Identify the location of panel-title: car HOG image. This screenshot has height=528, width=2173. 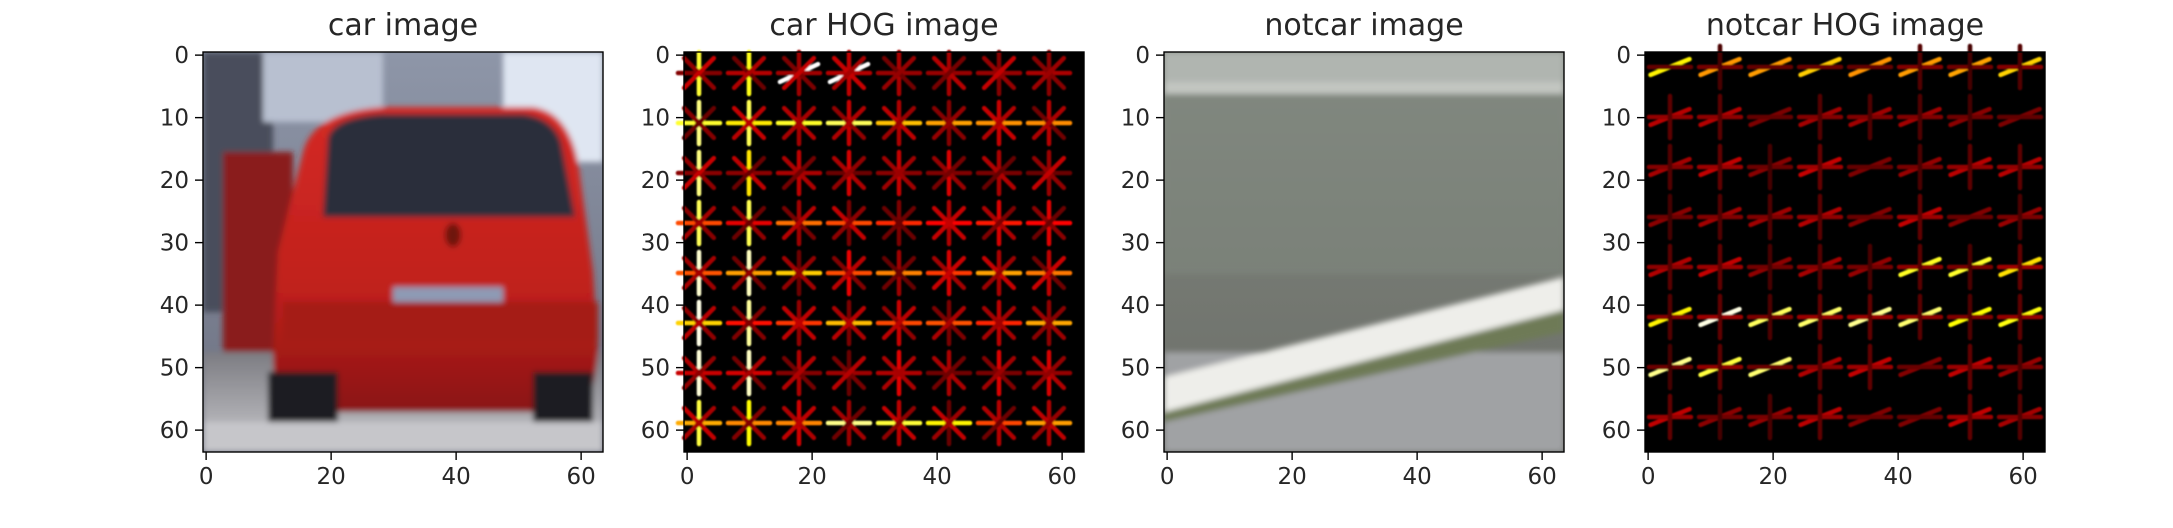
(883, 25).